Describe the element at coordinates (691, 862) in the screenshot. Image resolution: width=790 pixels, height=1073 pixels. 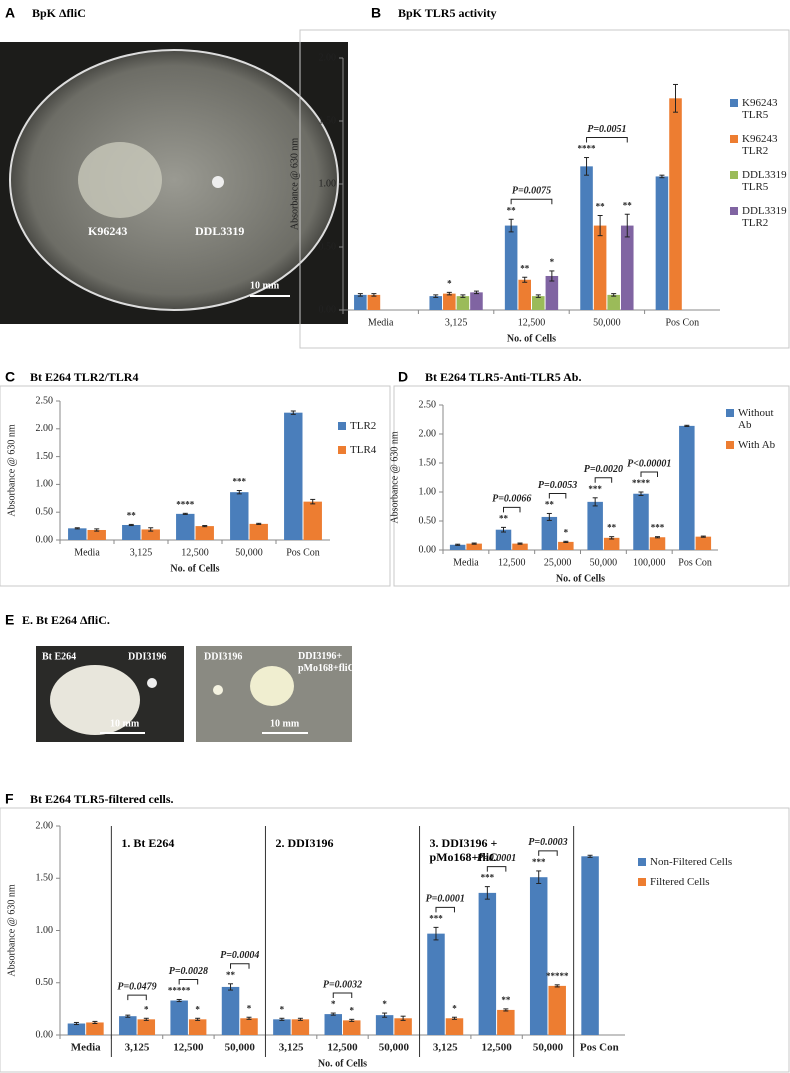
I see `legend-label: Non-Filtered Cells` at that location.